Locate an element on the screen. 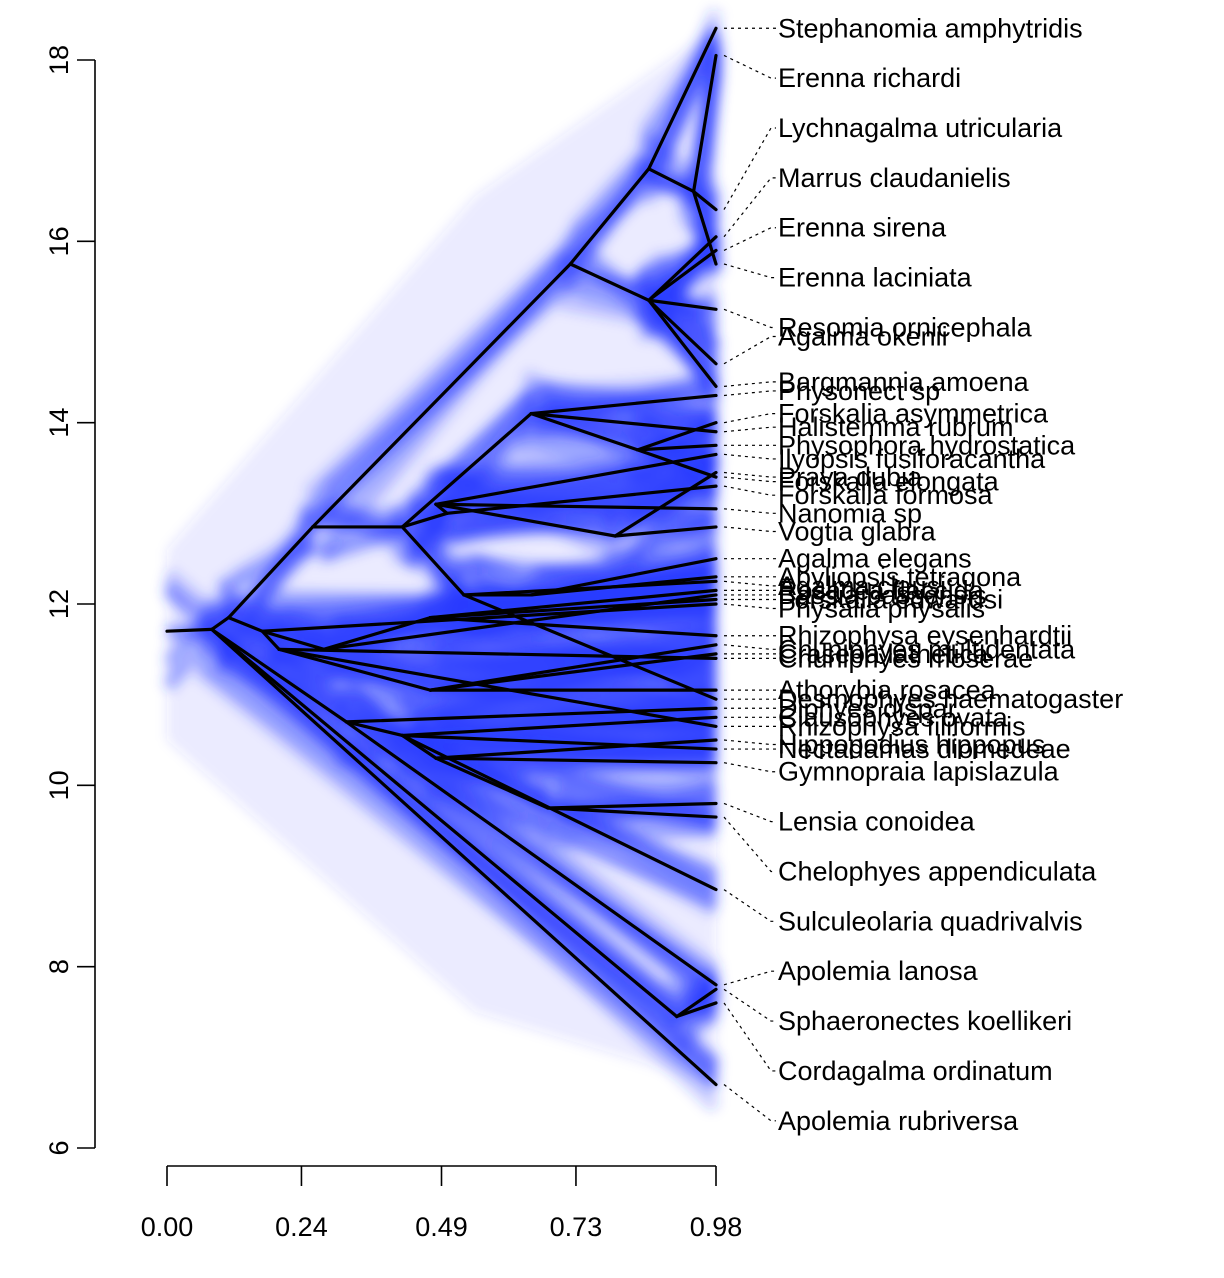  x-tick-label: 0.00 is located at coordinates (167, 1227).